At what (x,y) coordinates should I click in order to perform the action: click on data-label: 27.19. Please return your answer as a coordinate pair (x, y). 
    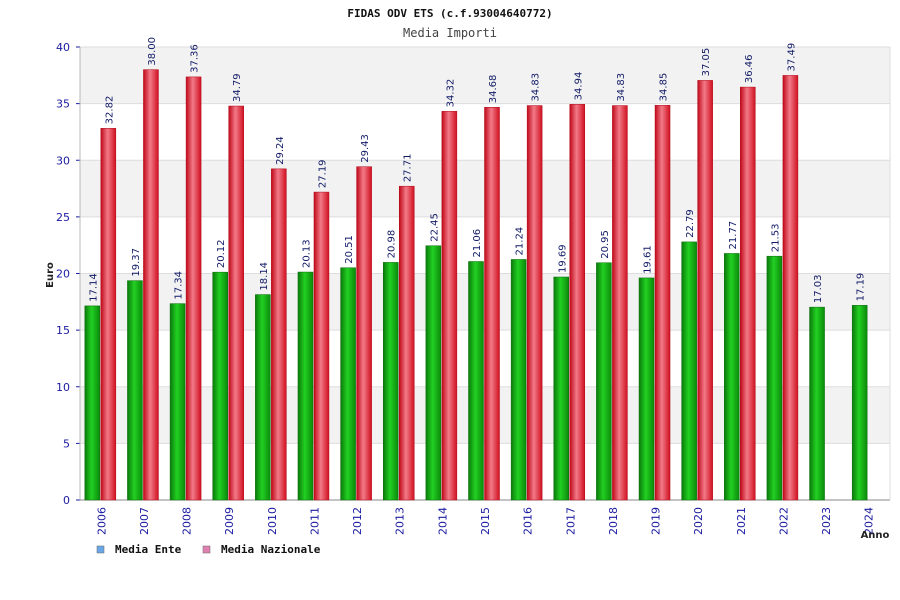
    Looking at the image, I should click on (322, 173).